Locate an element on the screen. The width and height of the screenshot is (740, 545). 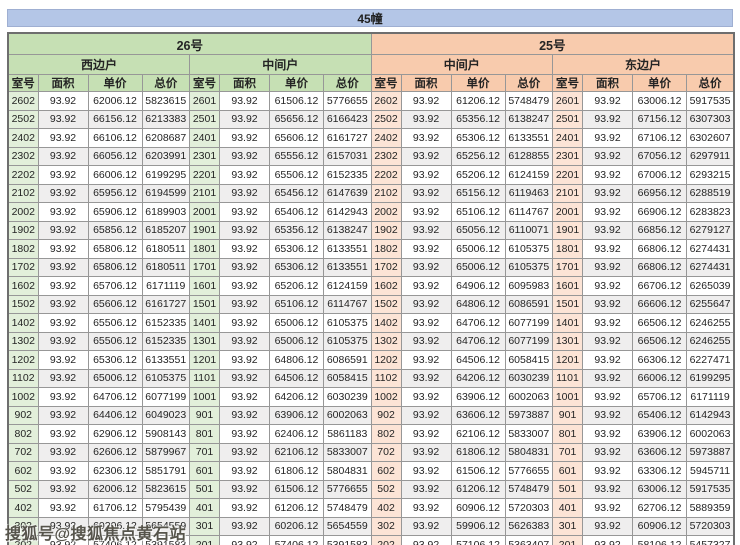
cell-room-number: 2101 is located at coordinates (204, 193).